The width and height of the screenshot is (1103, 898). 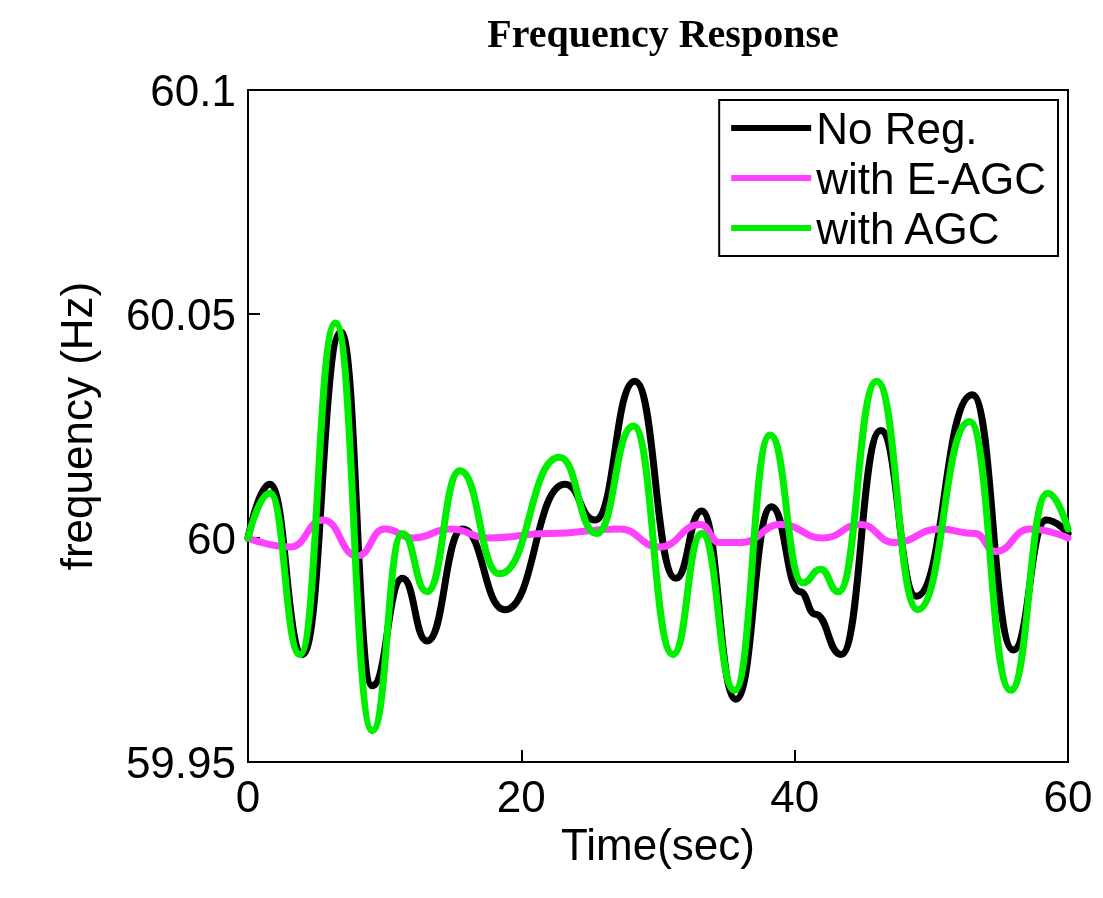 What do you see at coordinates (180, 762) in the screenshot?
I see `y-tick-label: 59.95` at bounding box center [180, 762].